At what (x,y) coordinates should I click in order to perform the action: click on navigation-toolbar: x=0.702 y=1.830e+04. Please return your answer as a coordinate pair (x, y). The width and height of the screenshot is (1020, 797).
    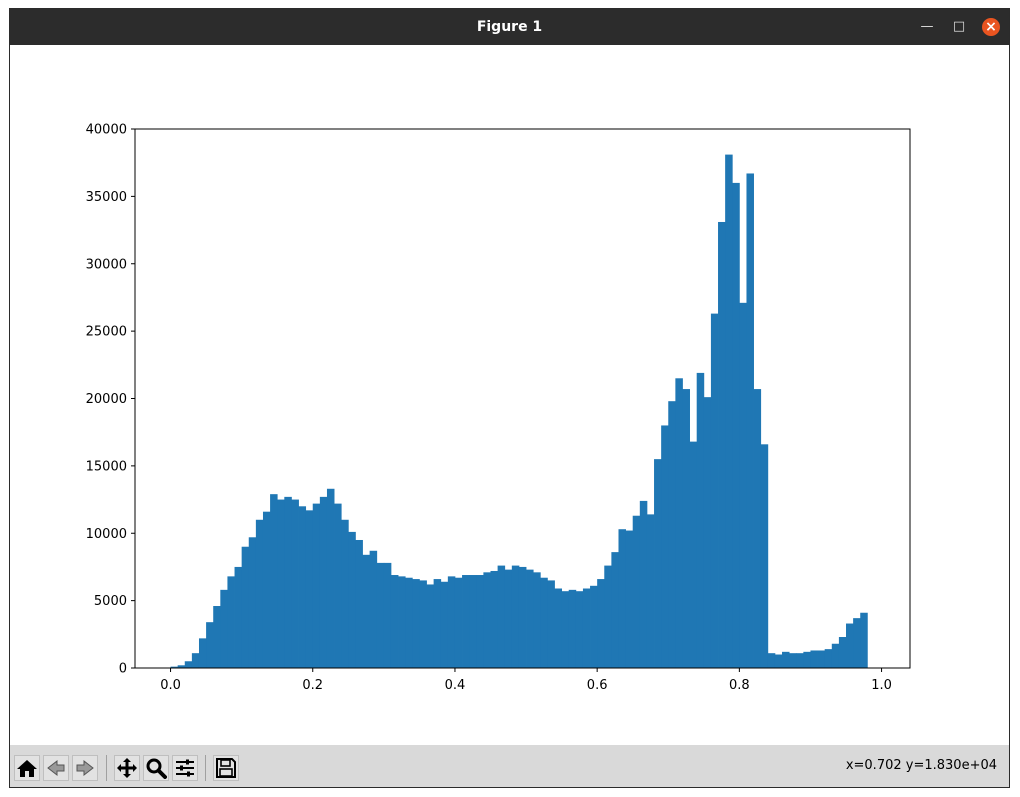
    Looking at the image, I should click on (509, 766).